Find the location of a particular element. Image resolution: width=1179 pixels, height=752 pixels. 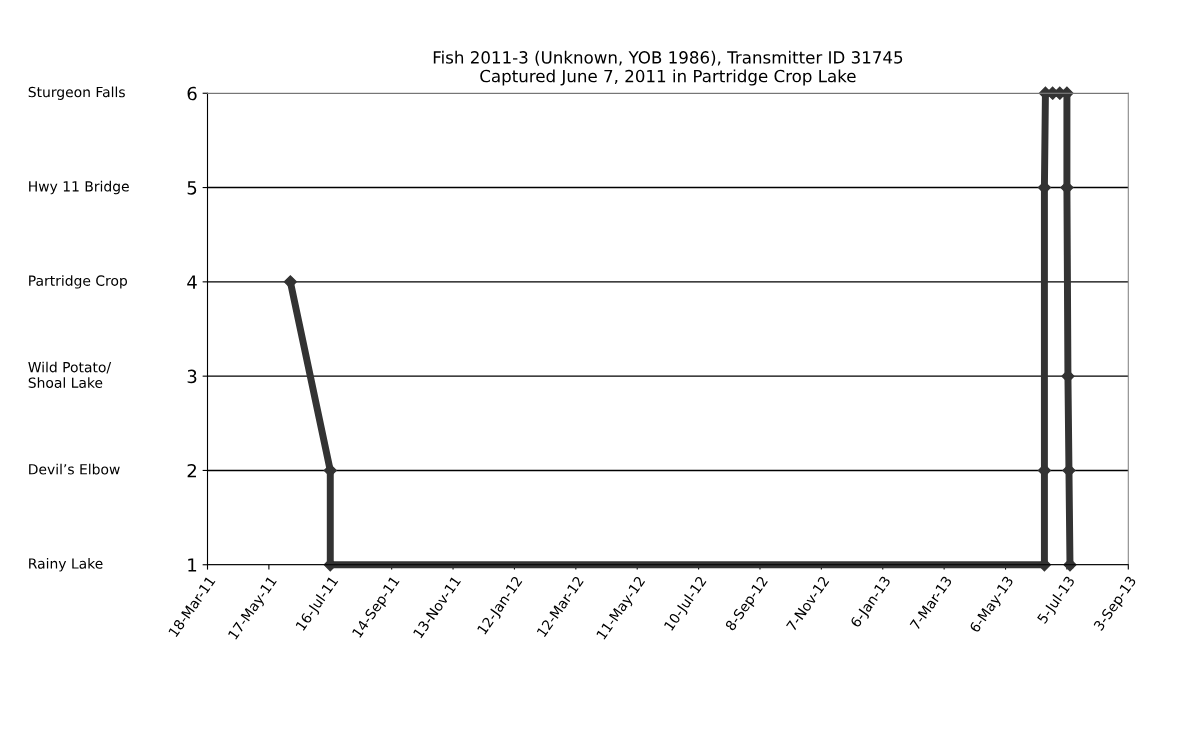

text: Devil’s Elbow is located at coordinates (74, 469).